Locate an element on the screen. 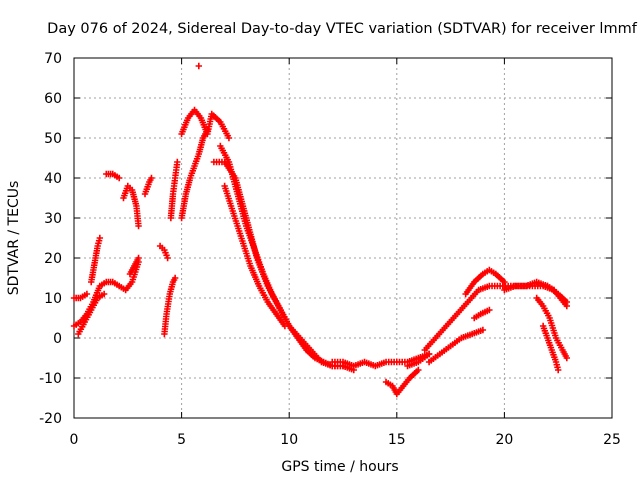 This screenshot has height=480, width=640. x-axis-label: GPS time / hours is located at coordinates (339, 467).